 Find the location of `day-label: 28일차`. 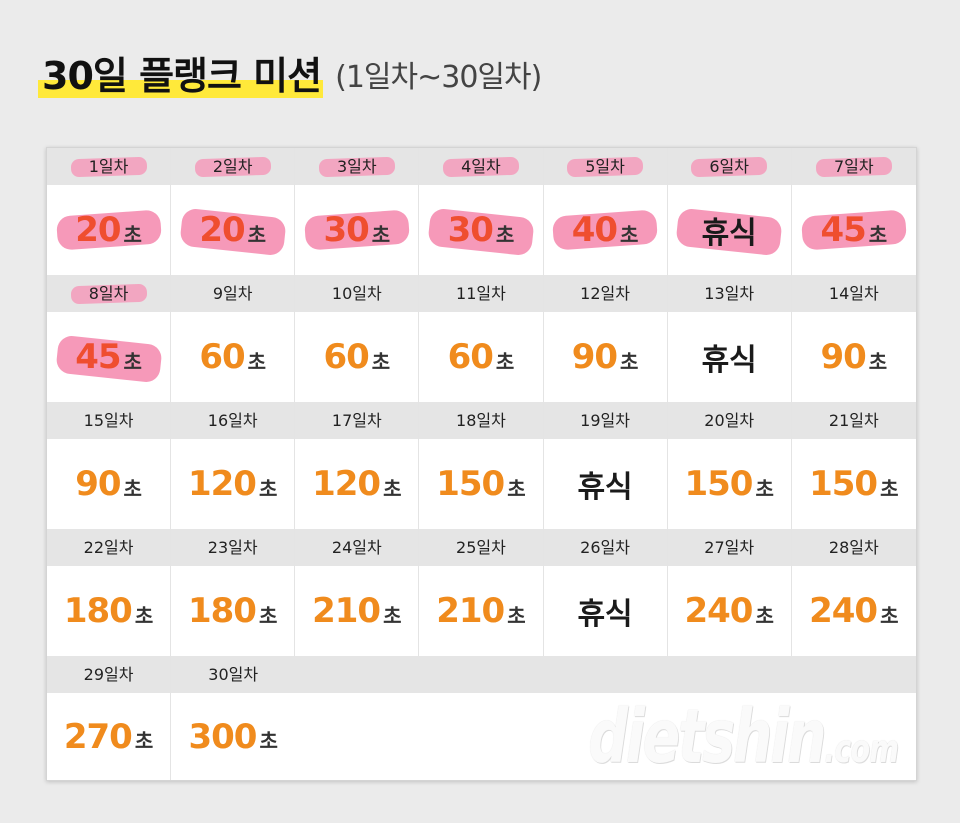

day-label: 28일차 is located at coordinates (853, 547).